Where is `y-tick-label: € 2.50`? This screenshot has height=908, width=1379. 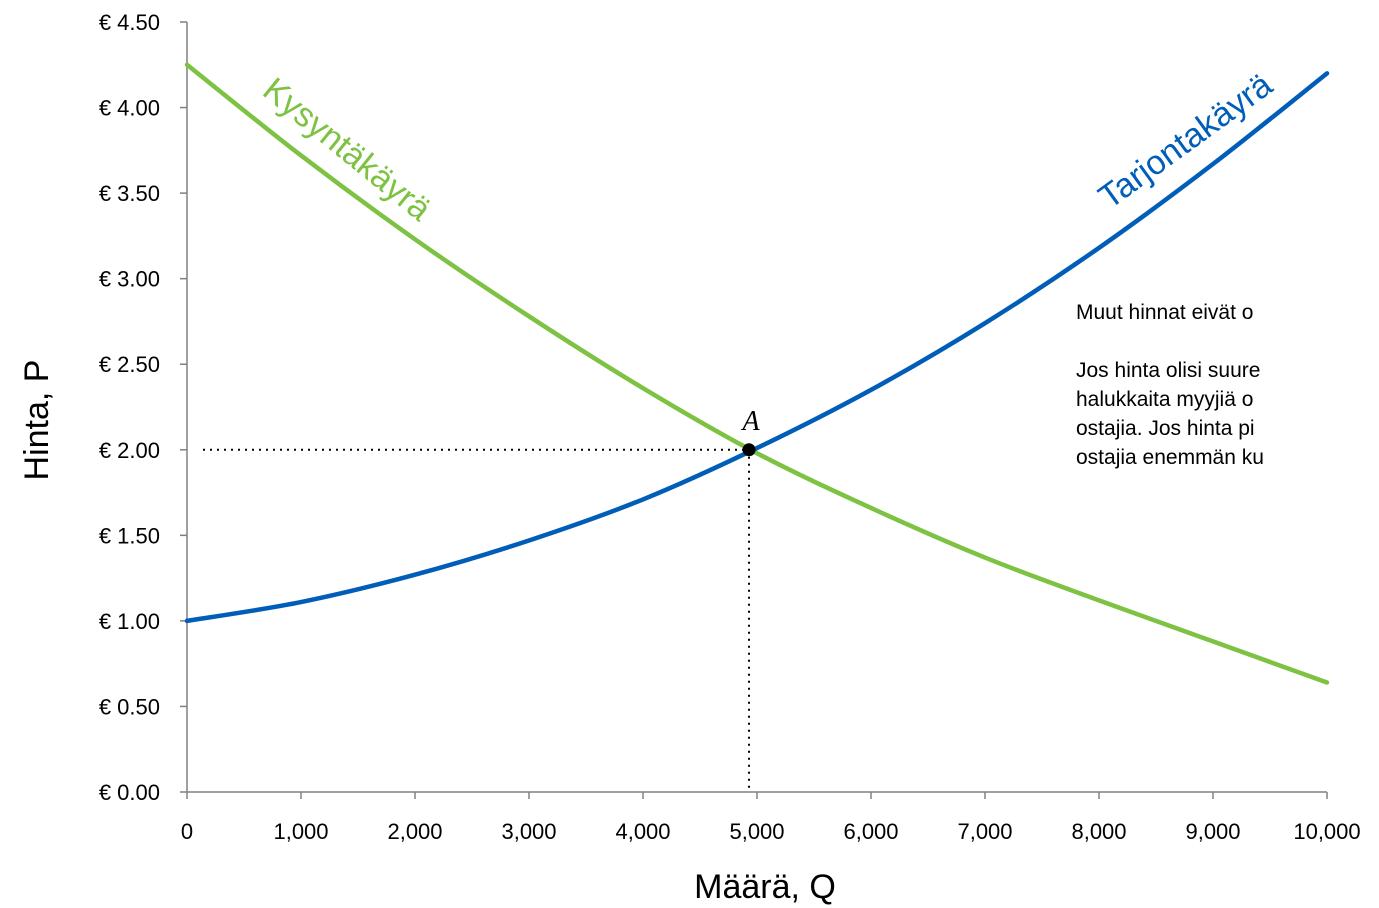
y-tick-label: € 2.50 is located at coordinates (129, 364).